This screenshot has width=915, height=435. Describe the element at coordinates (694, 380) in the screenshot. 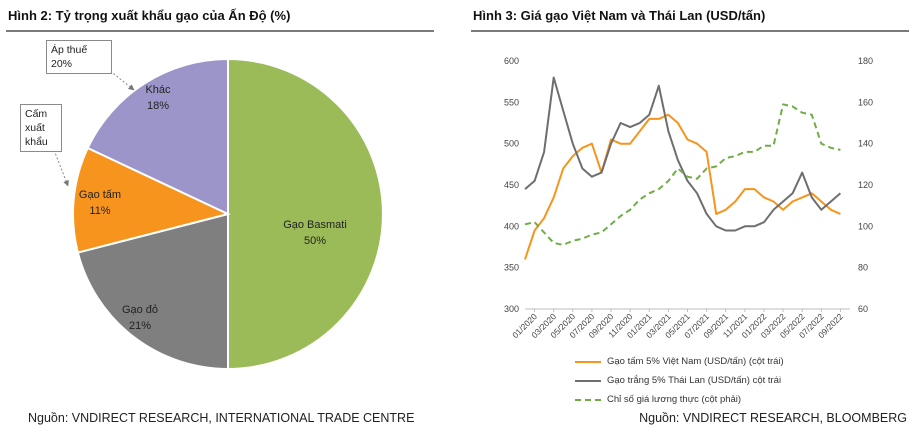

I see `legend-label-thailand: Gạo trắng 5% Thái Lan (USD/tấn) cột trái` at that location.